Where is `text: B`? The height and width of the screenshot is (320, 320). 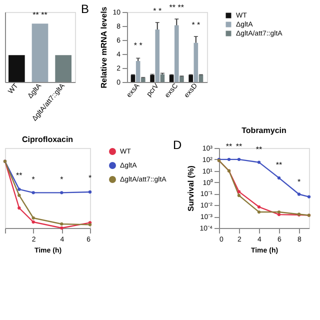 text: B is located at coordinates (85, 9).